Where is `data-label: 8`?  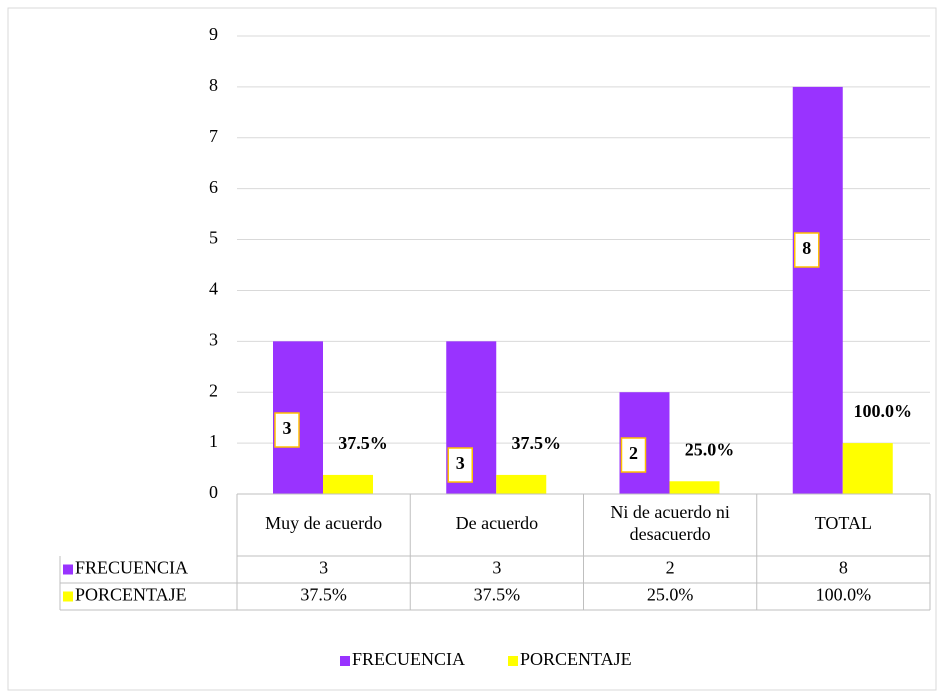
data-label: 8 is located at coordinates (806, 248).